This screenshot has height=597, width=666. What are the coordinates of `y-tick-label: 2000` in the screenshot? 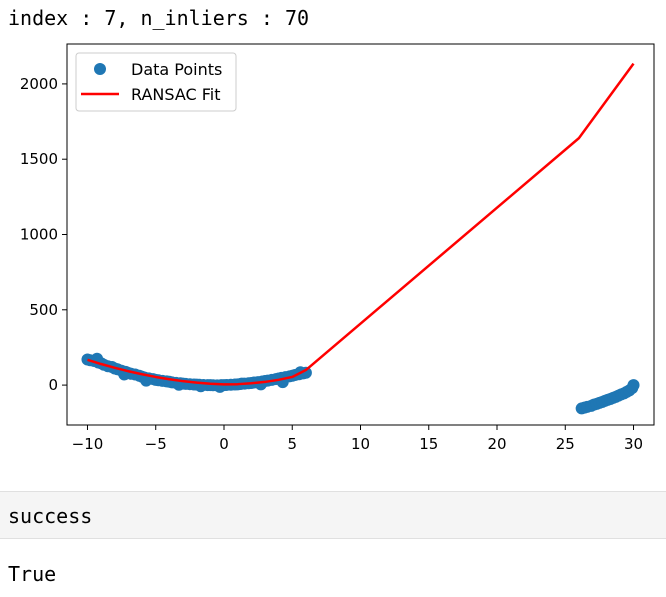 It's located at (39, 84).